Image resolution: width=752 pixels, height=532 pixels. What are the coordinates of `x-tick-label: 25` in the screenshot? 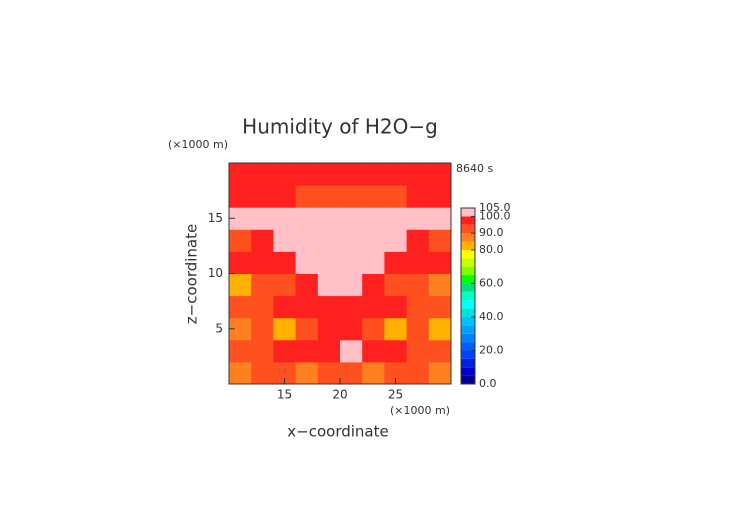 It's located at (395, 395).